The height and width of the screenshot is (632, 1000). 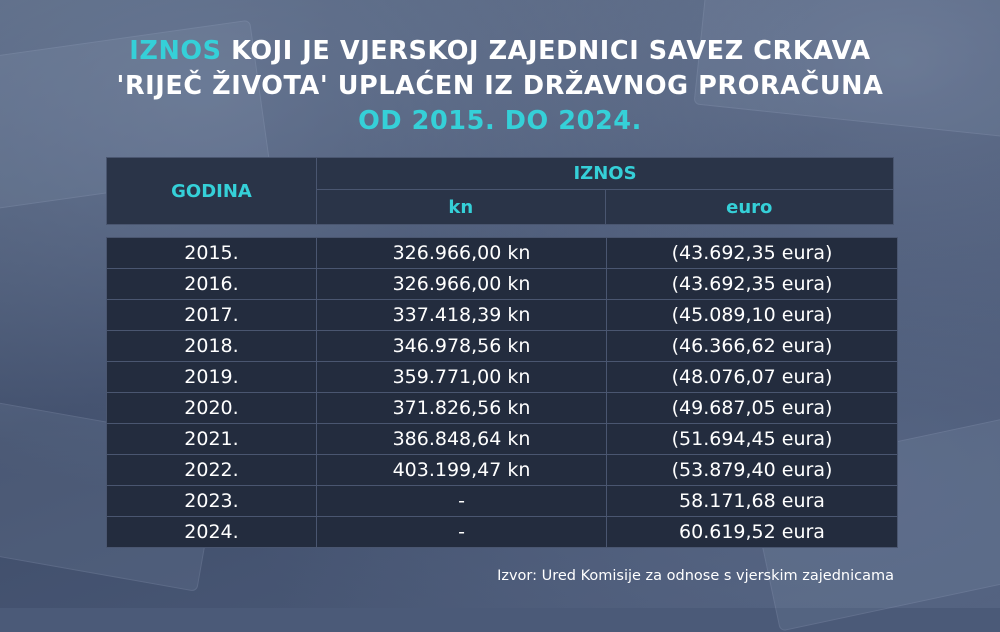 I want to click on table-row: 2016. 326.966,00 kn (43.692,35 eura), so click(x=502, y=284).